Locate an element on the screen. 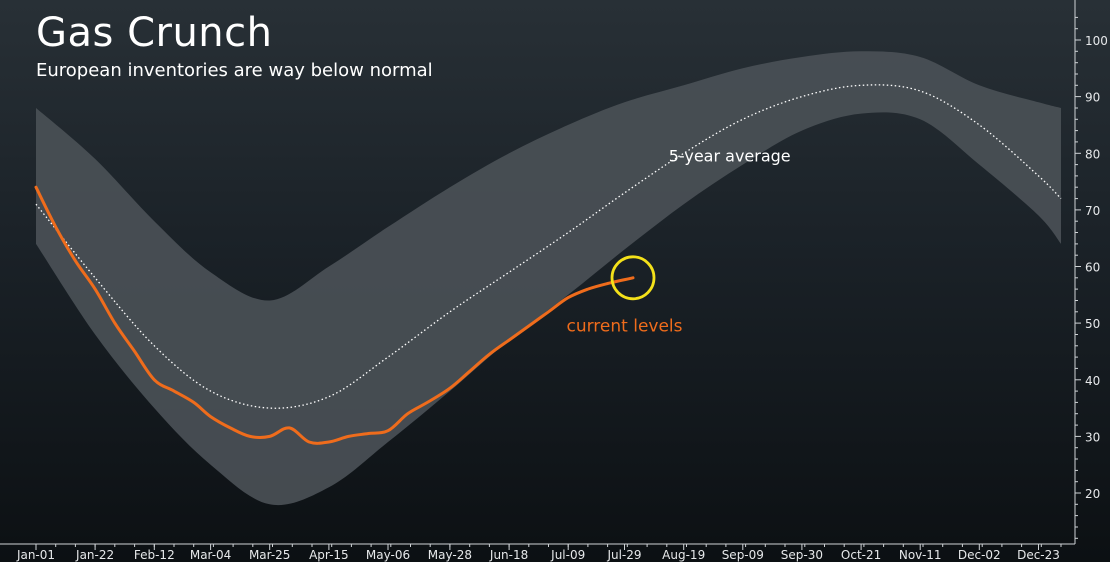  x-tick-label: Oct-21 is located at coordinates (861, 555).